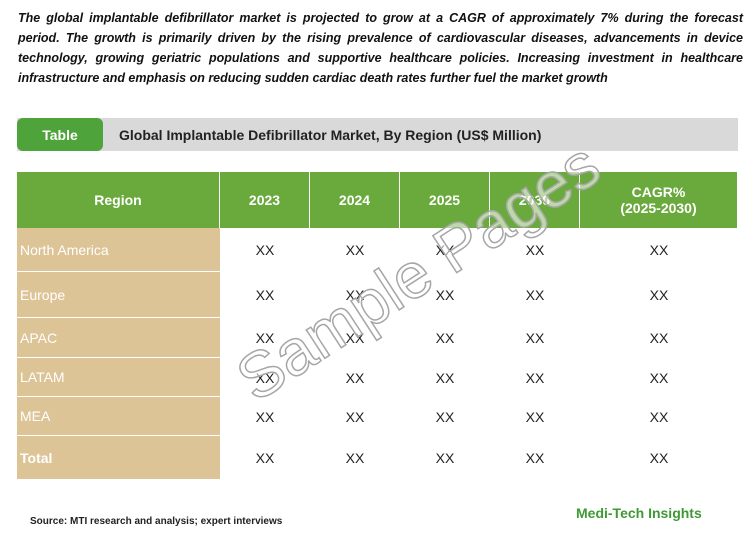 This screenshot has width=752, height=535. I want to click on header-cell: 2025, so click(445, 200).